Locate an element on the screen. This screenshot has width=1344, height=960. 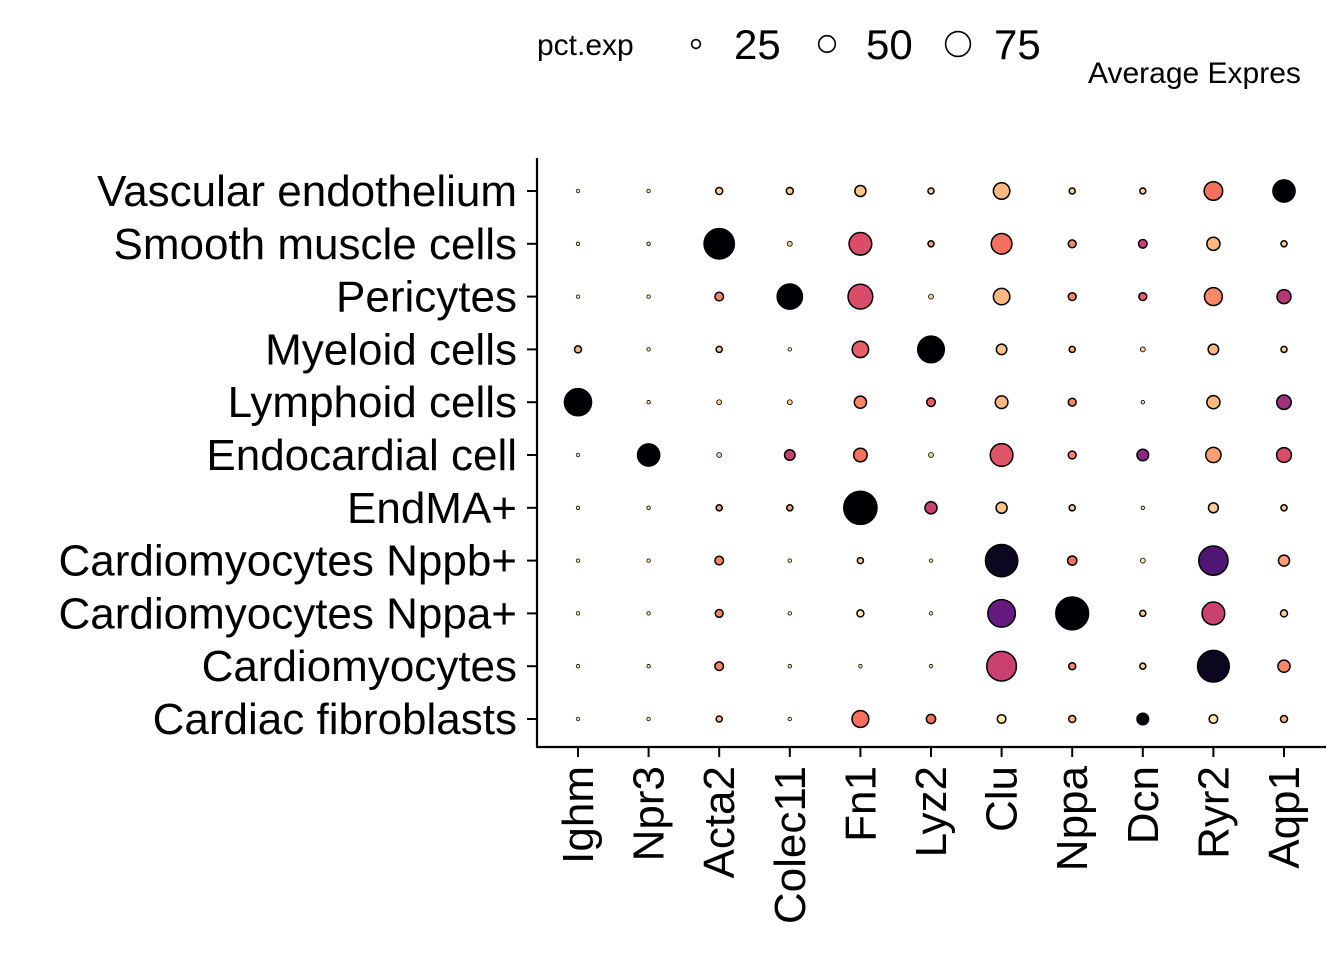
dot-cardiac-fibroblasts-ighm is located at coordinates (578, 719).